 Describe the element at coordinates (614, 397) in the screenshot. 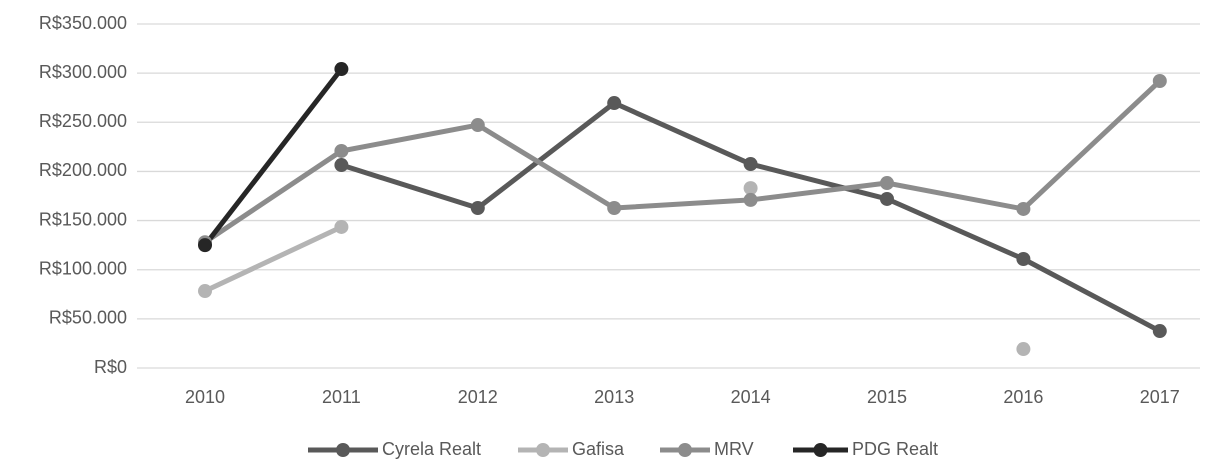

I see `x-tick-label: 2013` at that location.